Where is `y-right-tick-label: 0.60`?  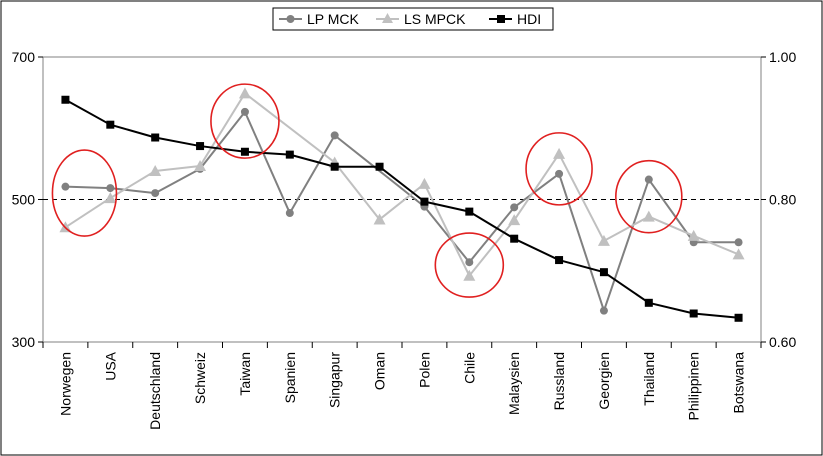 y-right-tick-label: 0.60 is located at coordinates (782, 342).